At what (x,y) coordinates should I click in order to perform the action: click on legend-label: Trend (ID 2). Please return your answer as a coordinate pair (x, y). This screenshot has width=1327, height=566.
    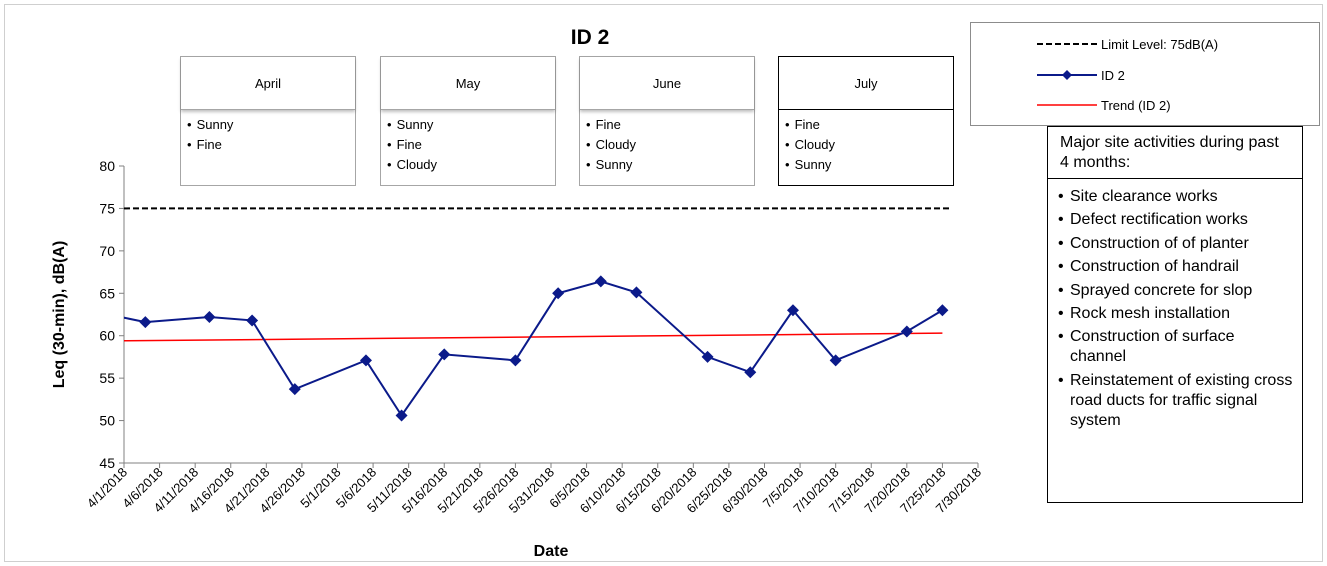
    Looking at the image, I should click on (1136, 105).